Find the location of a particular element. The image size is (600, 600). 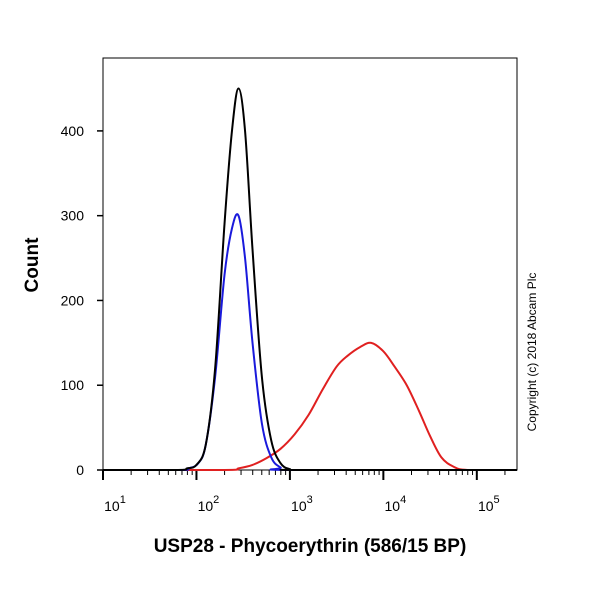

x-tick-label: 10² is located at coordinates (209, 504).